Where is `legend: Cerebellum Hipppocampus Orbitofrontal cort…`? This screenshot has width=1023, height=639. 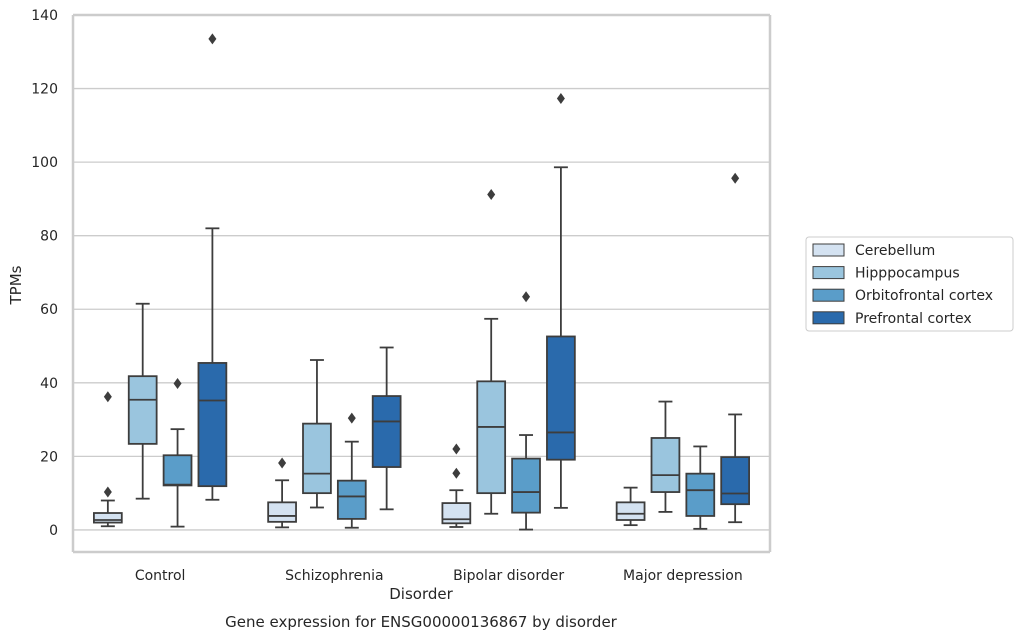
legend: Cerebellum Hipppocampus Orbitofrontal cort… is located at coordinates (909, 284).